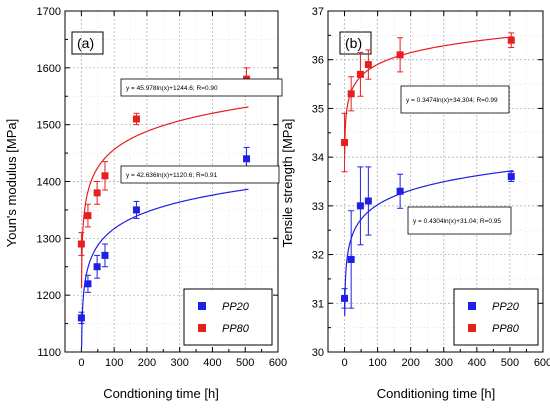 The width and height of the screenshot is (550, 409). What do you see at coordinates (318, 256) in the screenshot?
I see `y-tick-label: 32` at bounding box center [318, 256].